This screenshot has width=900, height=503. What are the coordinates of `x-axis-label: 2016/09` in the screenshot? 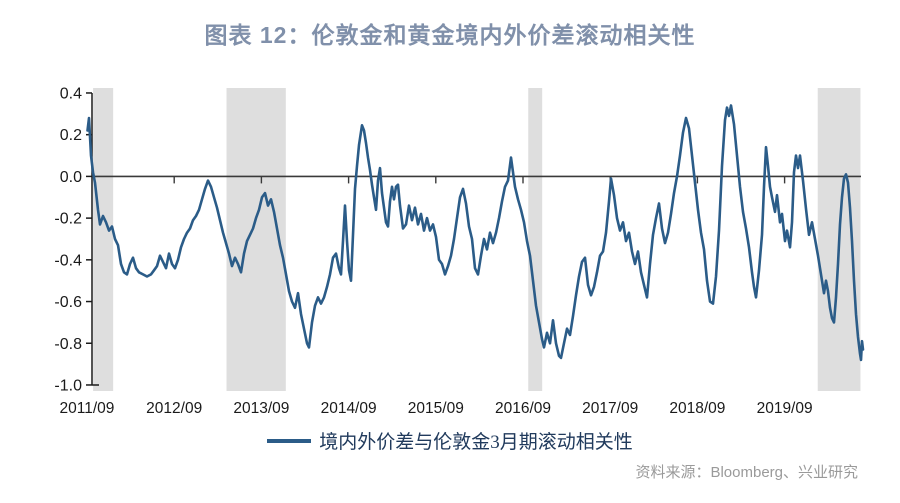 It's located at (523, 408).